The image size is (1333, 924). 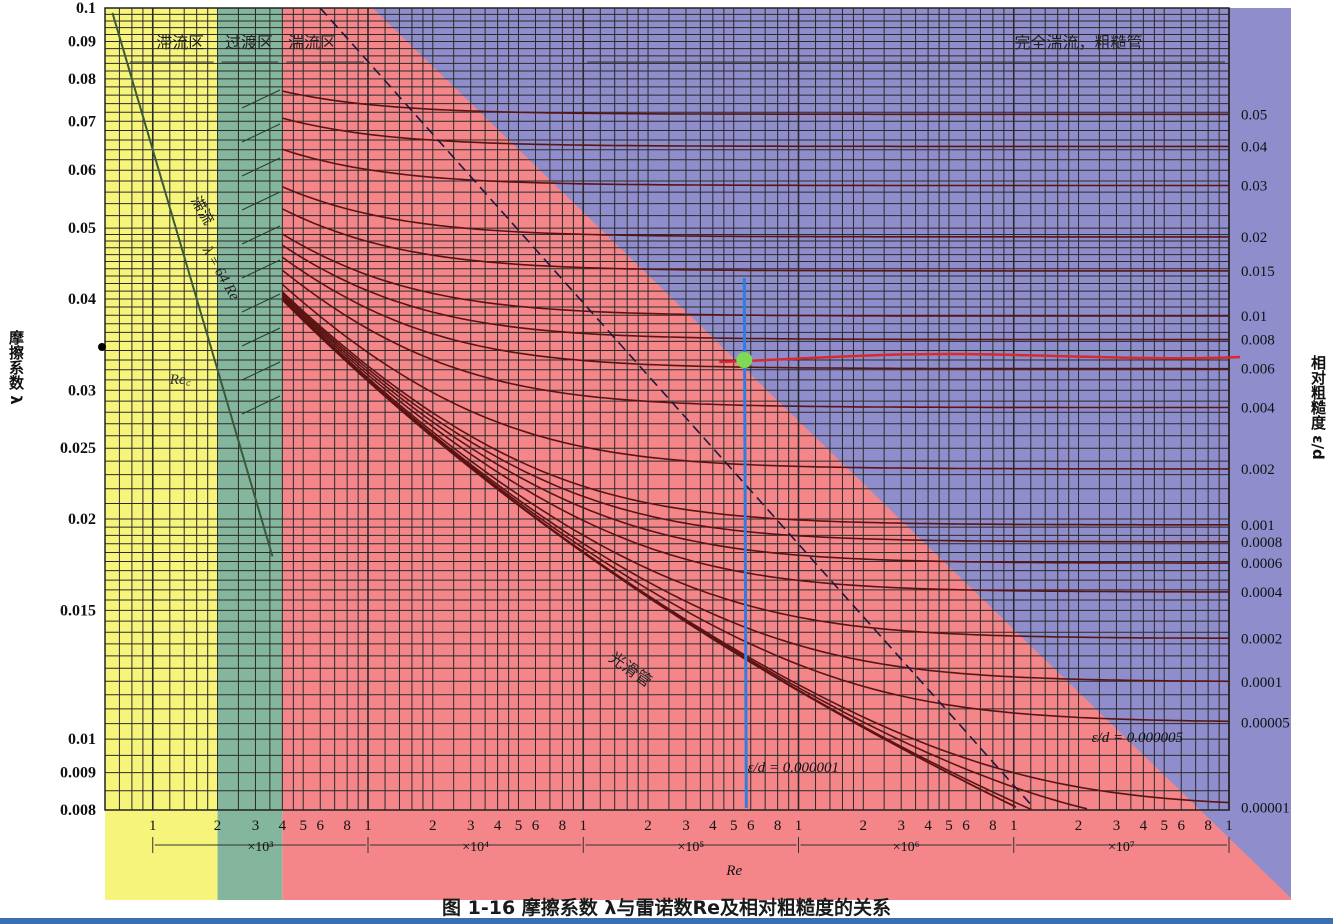 I want to click on roughness-label: 0.01, so click(x=1254, y=317).